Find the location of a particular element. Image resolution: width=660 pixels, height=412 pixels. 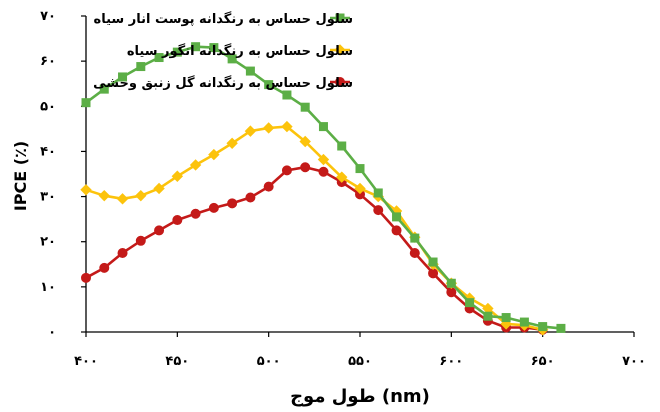

x-tick-label: ۵۵۰ is located at coordinates (360, 361).